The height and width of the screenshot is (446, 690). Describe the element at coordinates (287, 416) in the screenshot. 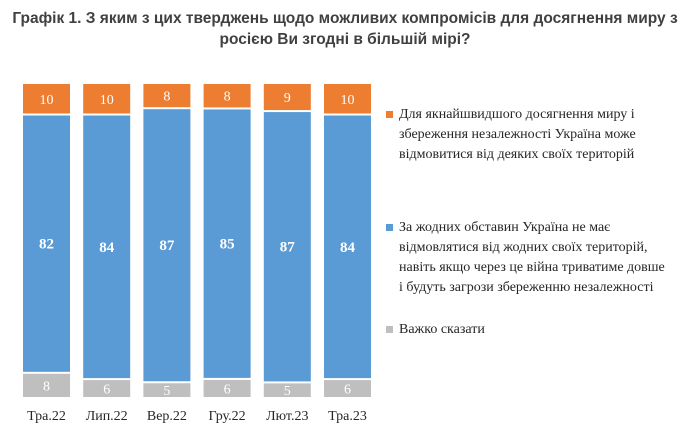

I see `x-tick-label: Лют.23` at that location.